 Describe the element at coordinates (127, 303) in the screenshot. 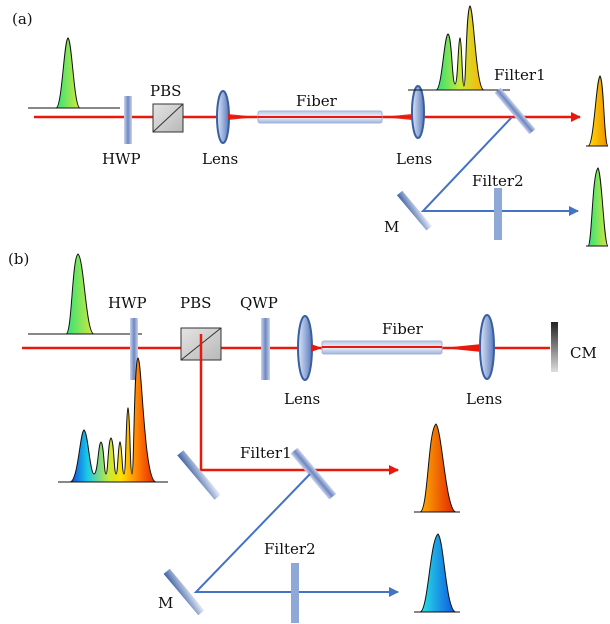

I see `hwp-b-label: HWP` at that location.